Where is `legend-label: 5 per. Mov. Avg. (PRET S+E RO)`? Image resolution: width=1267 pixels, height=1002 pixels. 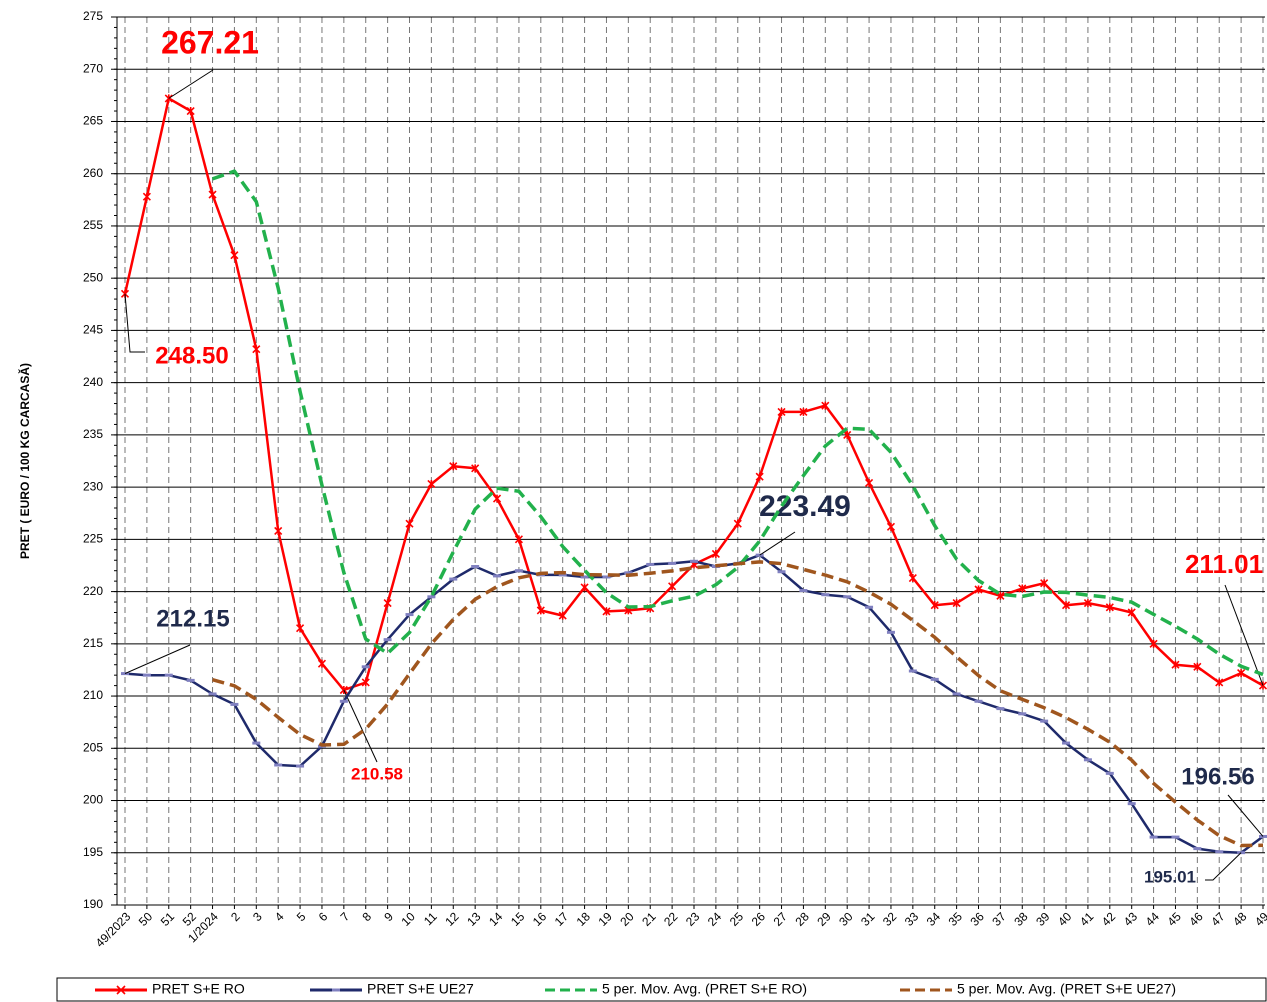 legend-label: 5 per. Mov. Avg. (PRET S+E RO) is located at coordinates (704, 989).